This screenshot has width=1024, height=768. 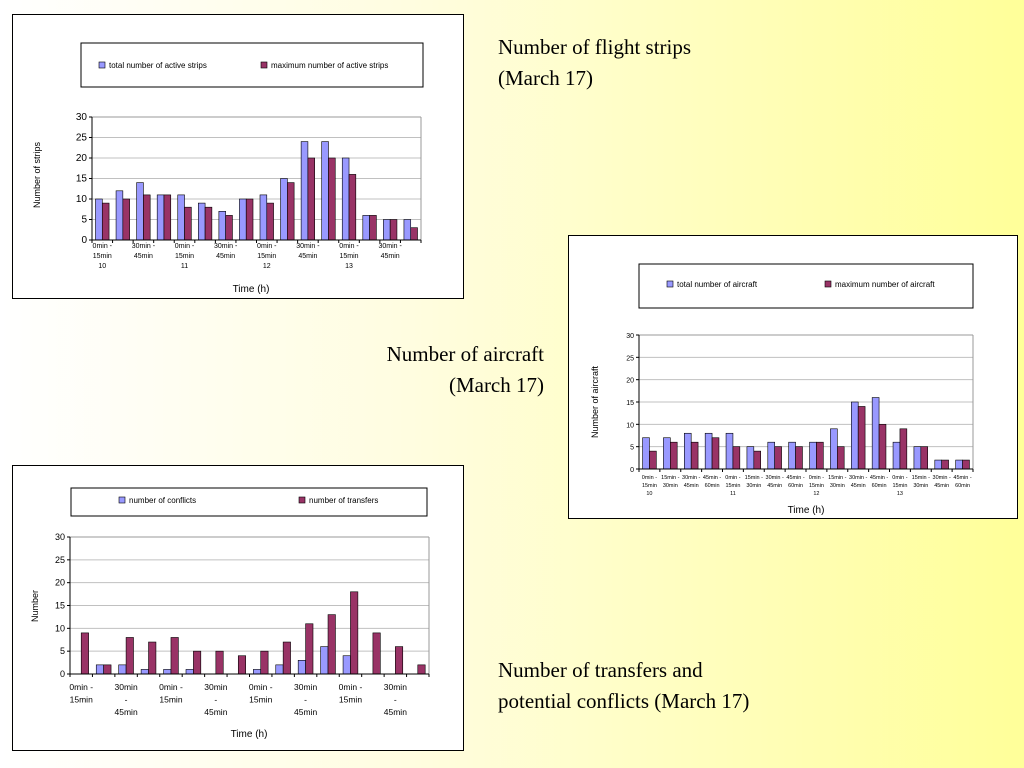 I want to click on legend-label-1: number of conflicts, so click(x=162, y=500).